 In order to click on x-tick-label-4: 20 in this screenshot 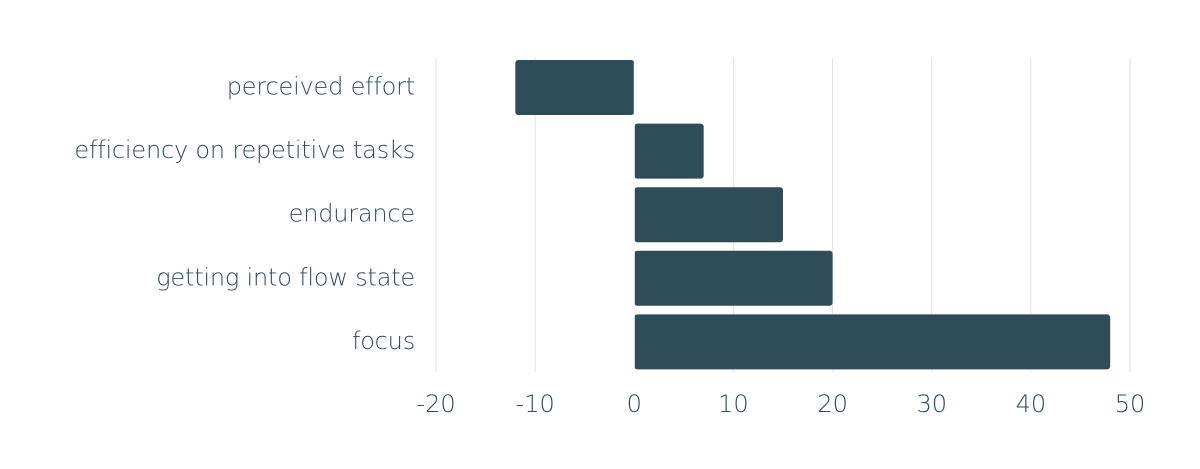, I will do `click(832, 404)`.